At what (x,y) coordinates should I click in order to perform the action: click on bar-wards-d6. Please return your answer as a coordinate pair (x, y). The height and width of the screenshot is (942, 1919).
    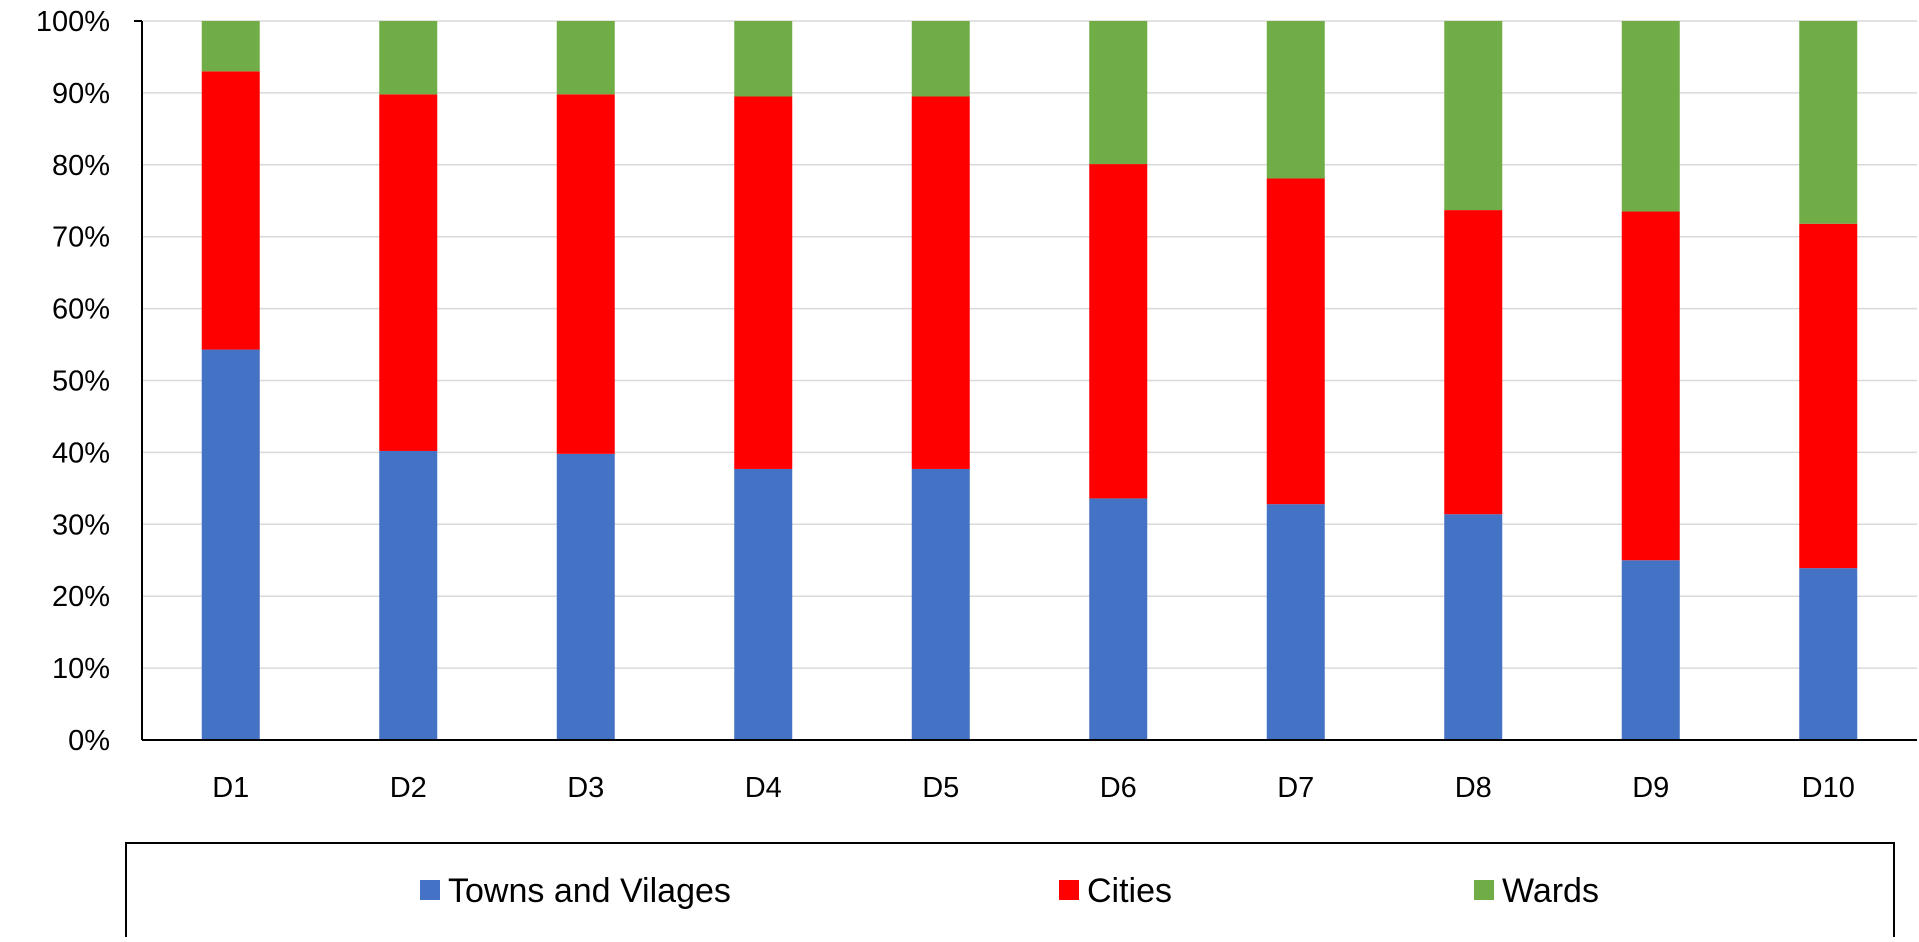
    Looking at the image, I should click on (1118, 93).